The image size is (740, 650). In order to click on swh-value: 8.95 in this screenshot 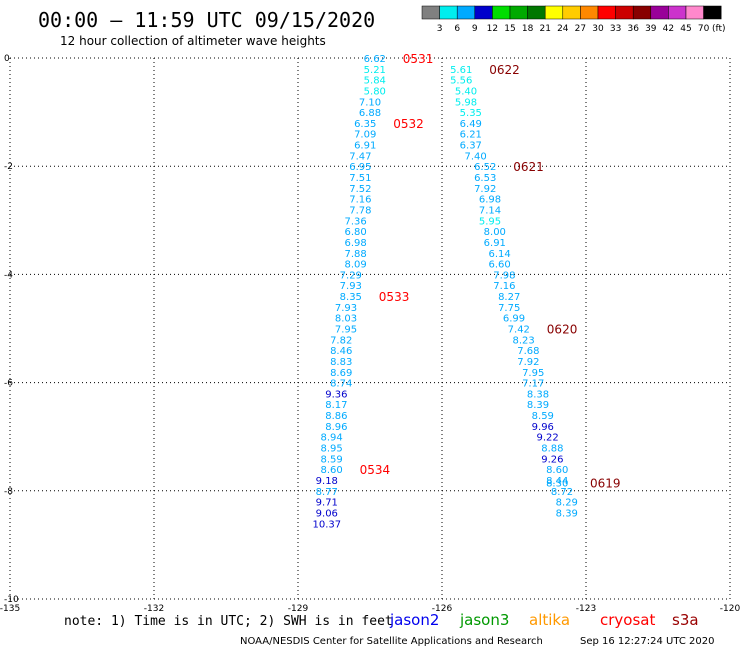, I will do `click(331, 449)`.